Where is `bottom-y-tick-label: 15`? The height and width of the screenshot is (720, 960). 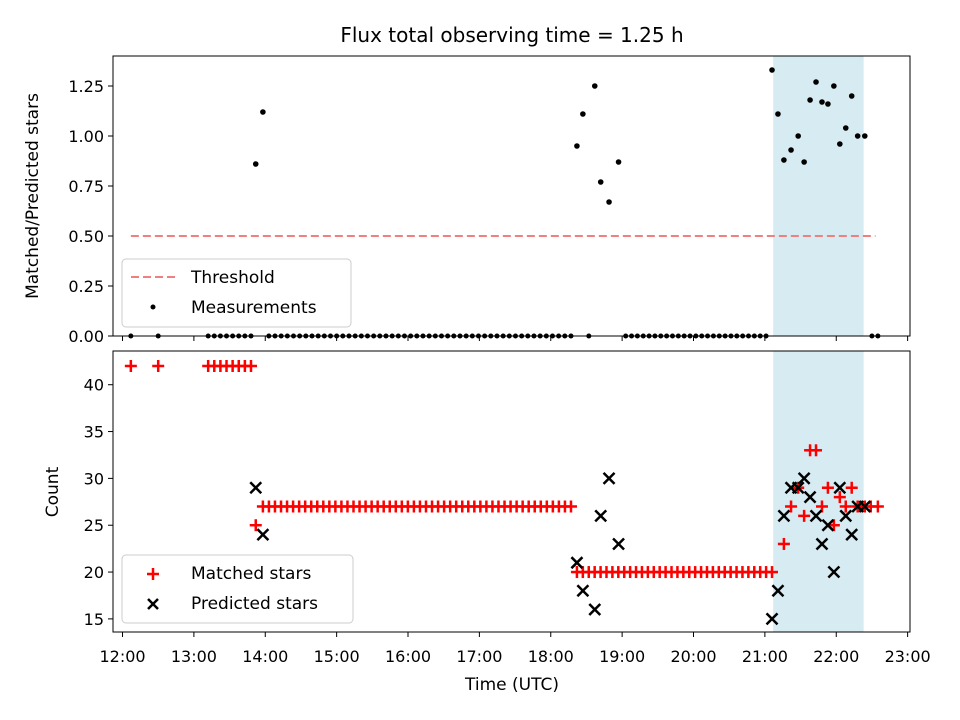
bottom-y-tick-label: 15 is located at coordinates (94, 619).